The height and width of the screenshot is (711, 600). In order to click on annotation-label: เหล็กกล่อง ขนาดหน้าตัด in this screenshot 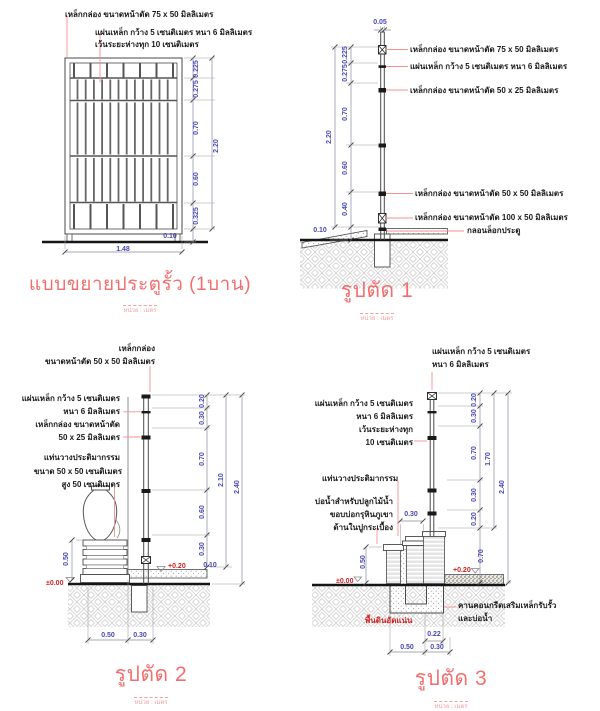, I will do `click(77, 424)`.